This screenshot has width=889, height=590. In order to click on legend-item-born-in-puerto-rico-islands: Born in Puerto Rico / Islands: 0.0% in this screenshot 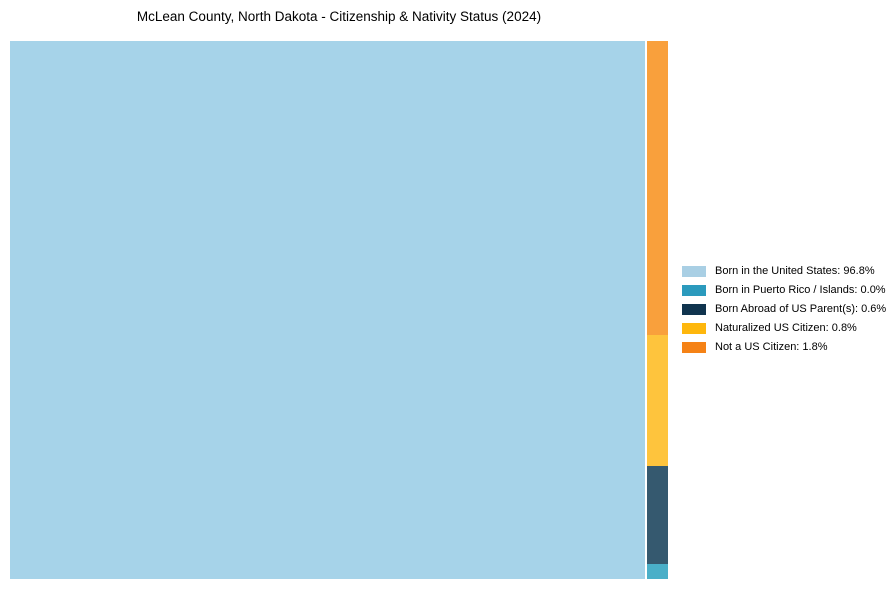, I will do `click(784, 290)`.